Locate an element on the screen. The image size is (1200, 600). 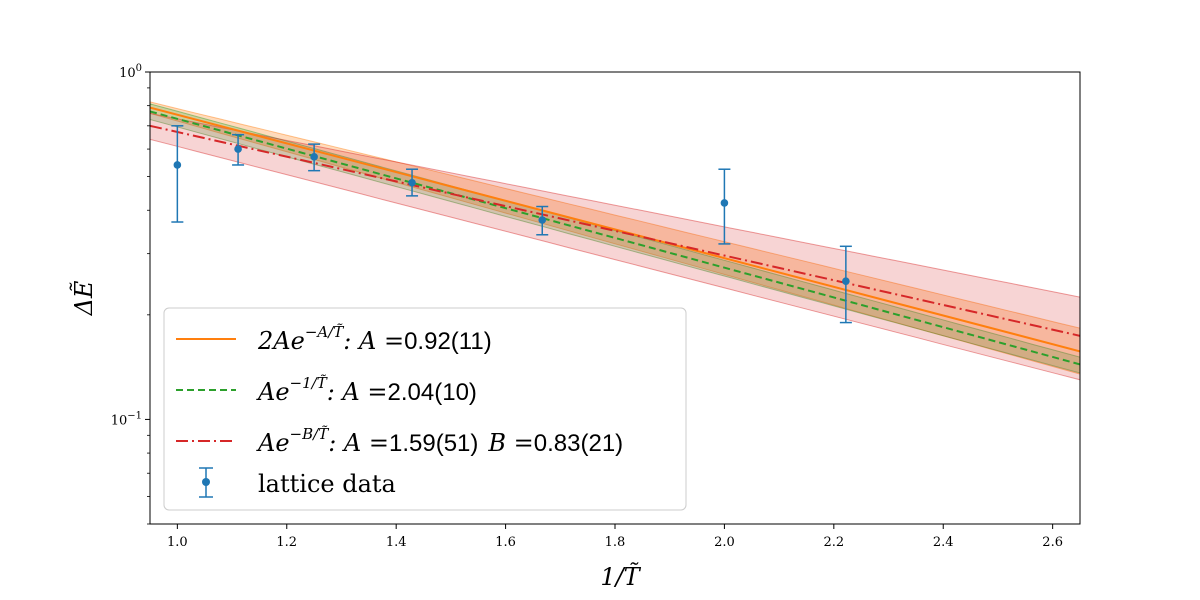
legend-fit2-label: Ae−1/T̃: A =2.04(10) is located at coordinates (366, 390).